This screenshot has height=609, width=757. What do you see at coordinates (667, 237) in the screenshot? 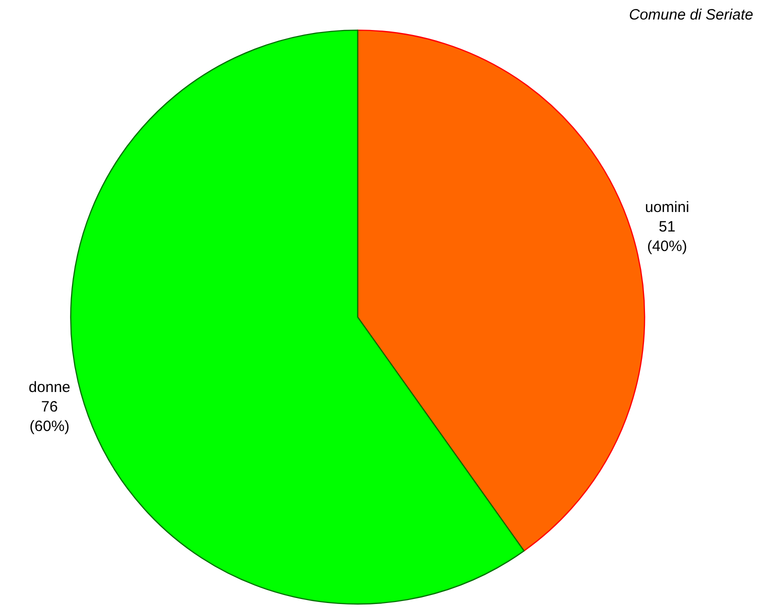
I see `data-label: 51 (40%)` at bounding box center [667, 237].